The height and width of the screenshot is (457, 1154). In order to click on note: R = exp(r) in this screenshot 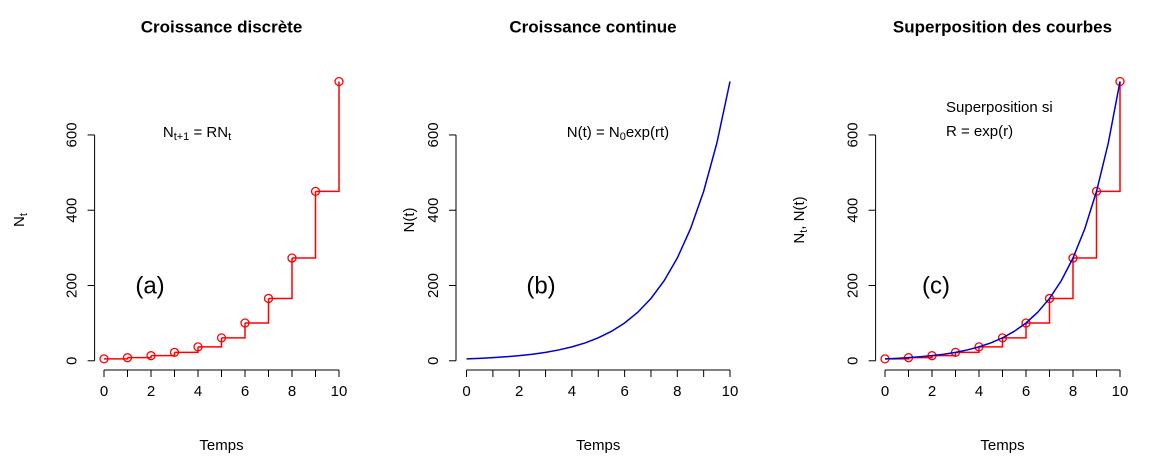, I will do `click(979, 131)`.